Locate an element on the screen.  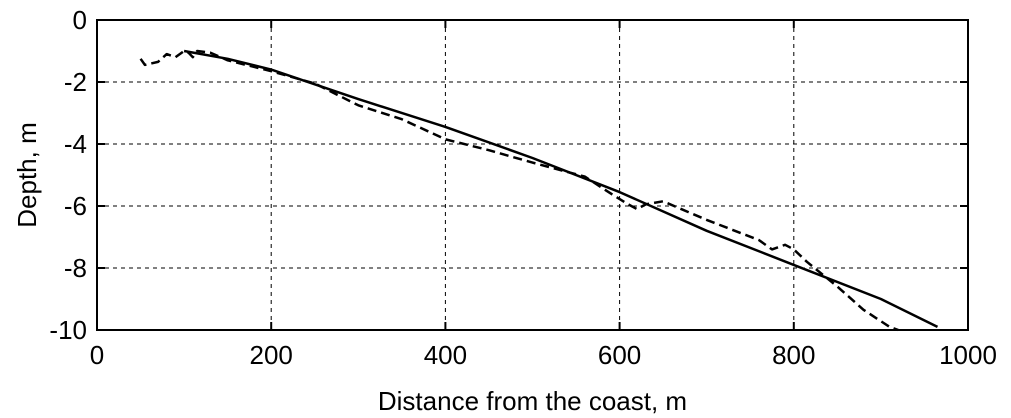
x-tick-label: 800 is located at coordinates (793, 355).